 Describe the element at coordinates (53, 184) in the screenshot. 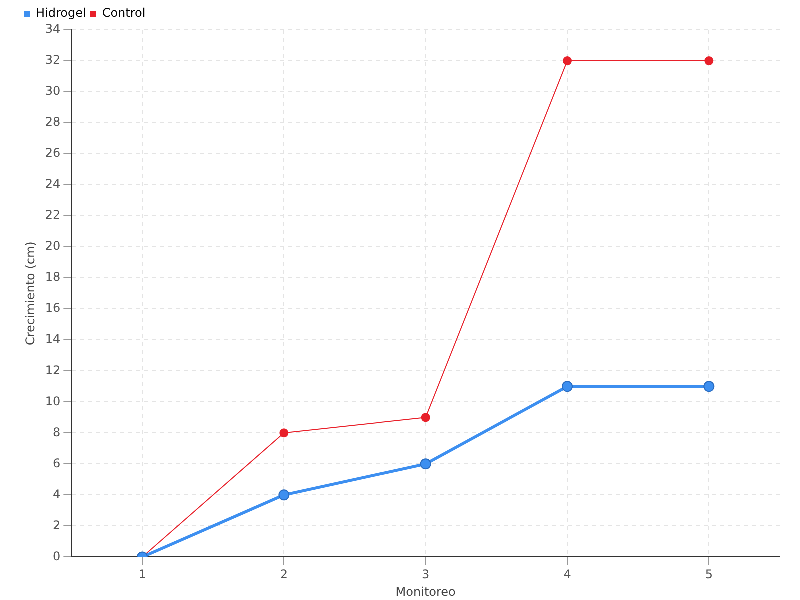

I see `y-tick-label: 24` at that location.